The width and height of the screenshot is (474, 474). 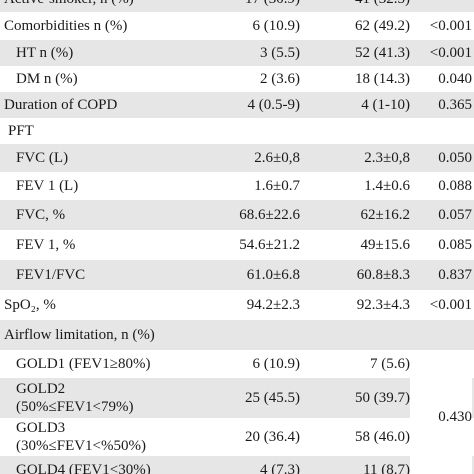 I want to click on row-label: FEV 1 (L), so click(x=47, y=186).